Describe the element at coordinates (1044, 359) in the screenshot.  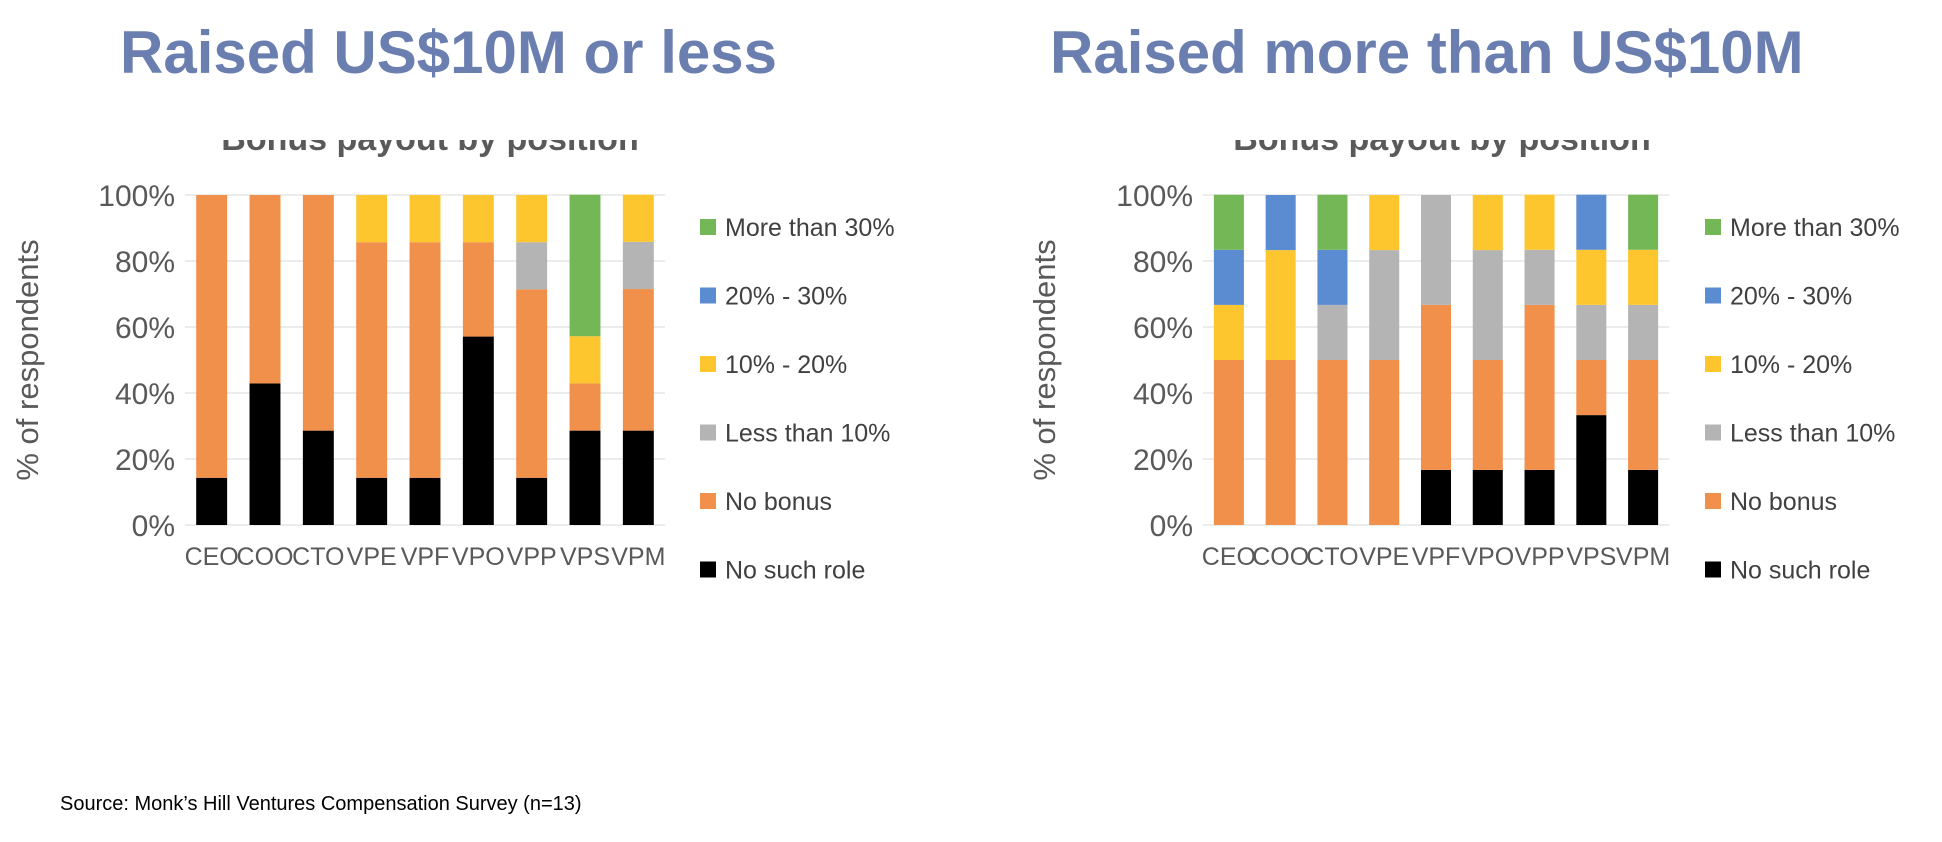
I see `y-axis-label: % of respondents` at that location.